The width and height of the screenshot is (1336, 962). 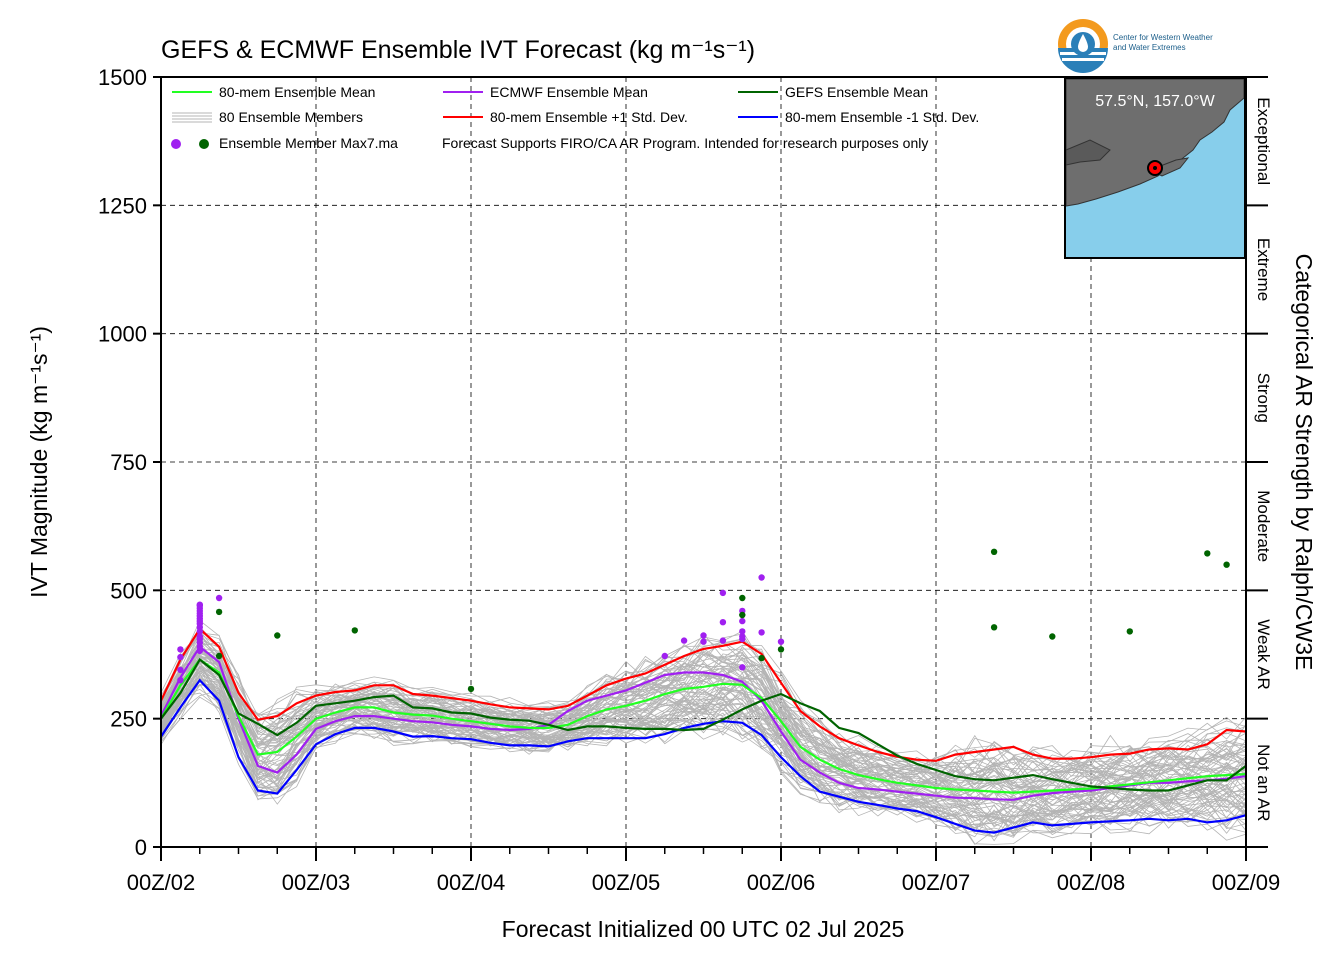 I want to click on y-tick-label: 1500, so click(x=122, y=77).